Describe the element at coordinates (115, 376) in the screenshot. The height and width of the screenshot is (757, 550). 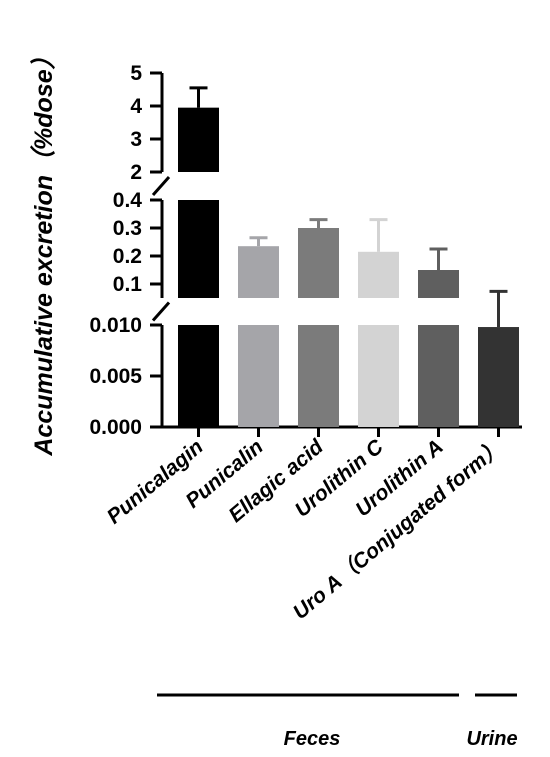
I see `y-tick-label: 0.005` at that location.